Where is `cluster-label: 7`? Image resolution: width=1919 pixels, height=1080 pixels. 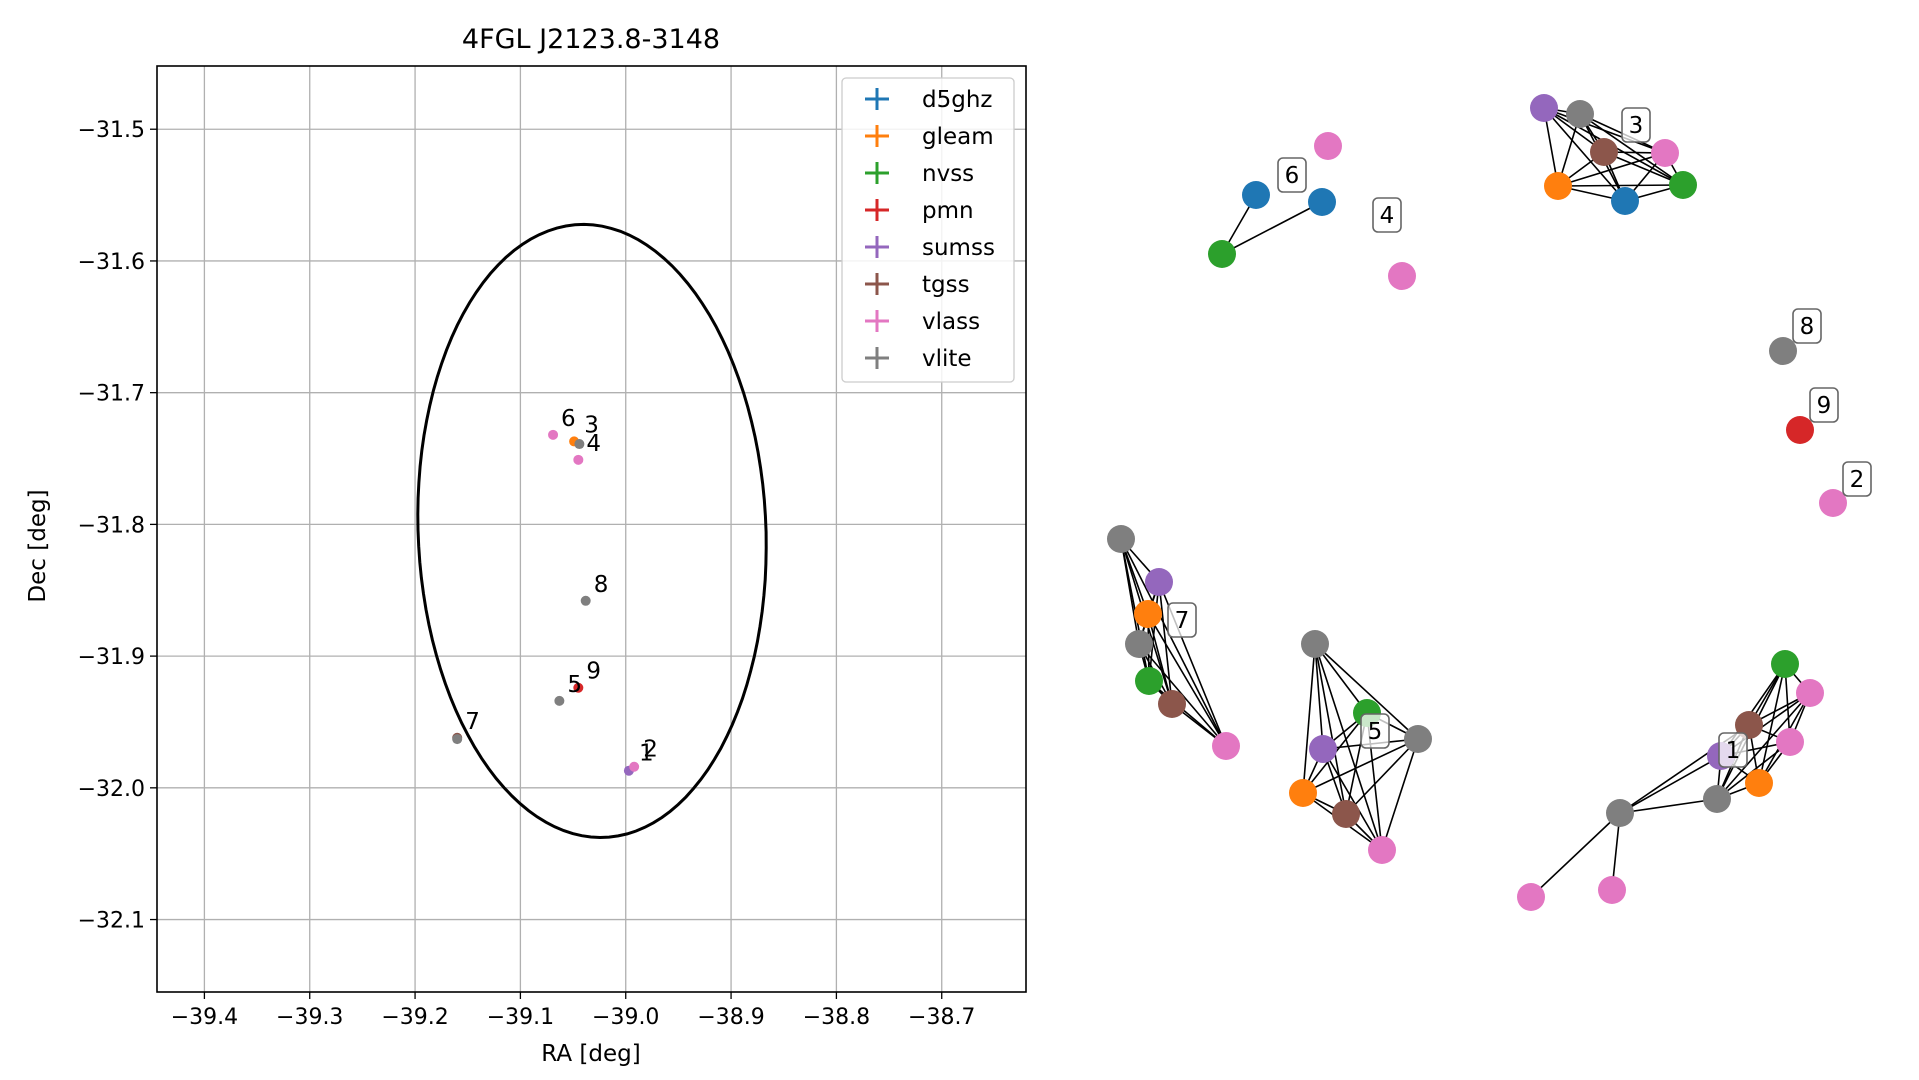 cluster-label: 7 is located at coordinates (1182, 621).